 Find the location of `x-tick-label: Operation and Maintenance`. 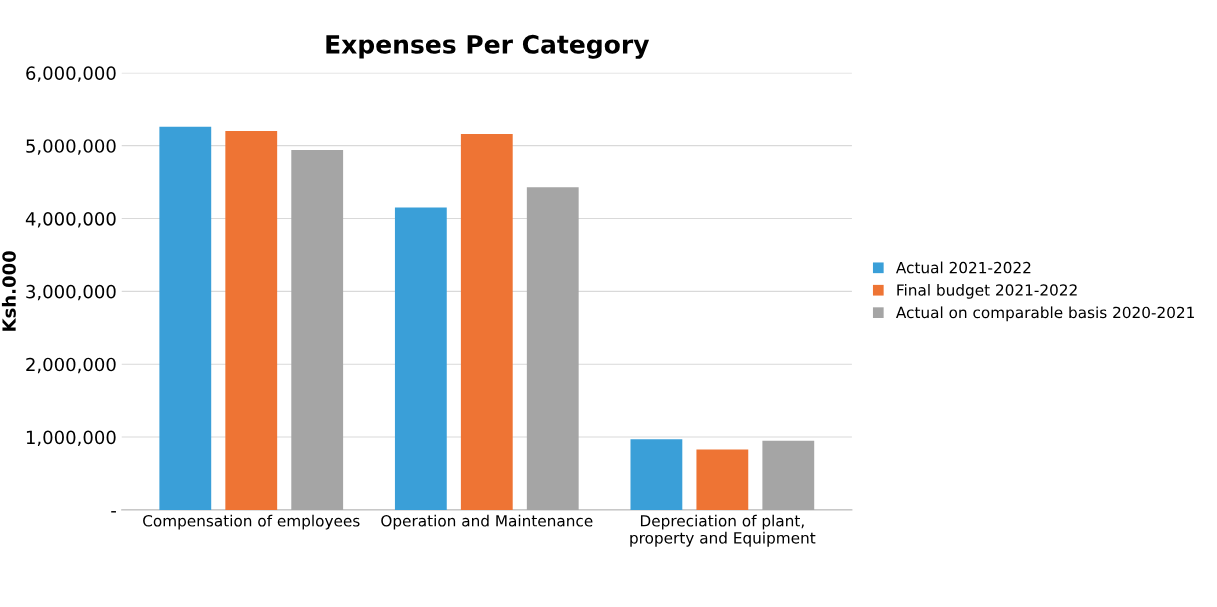

x-tick-label: Operation and Maintenance is located at coordinates (487, 522).